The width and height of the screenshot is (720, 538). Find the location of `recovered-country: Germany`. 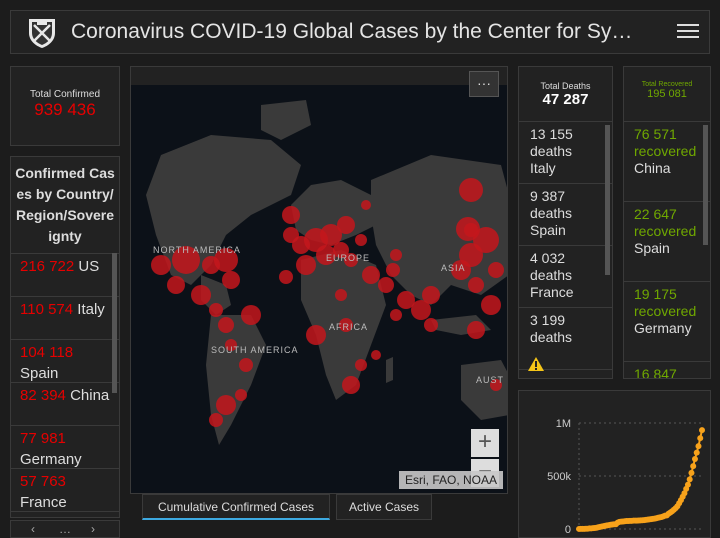

recovered-country: Germany is located at coordinates (663, 328).